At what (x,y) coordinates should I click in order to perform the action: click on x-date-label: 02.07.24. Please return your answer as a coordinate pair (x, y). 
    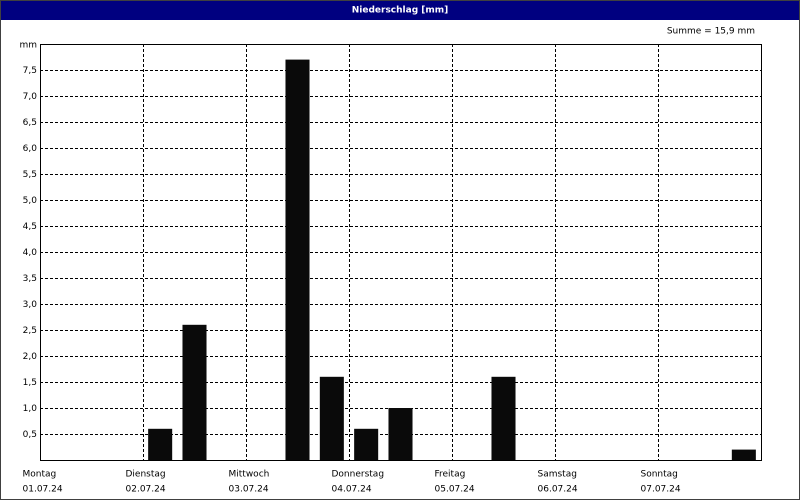
    Looking at the image, I should click on (146, 490).